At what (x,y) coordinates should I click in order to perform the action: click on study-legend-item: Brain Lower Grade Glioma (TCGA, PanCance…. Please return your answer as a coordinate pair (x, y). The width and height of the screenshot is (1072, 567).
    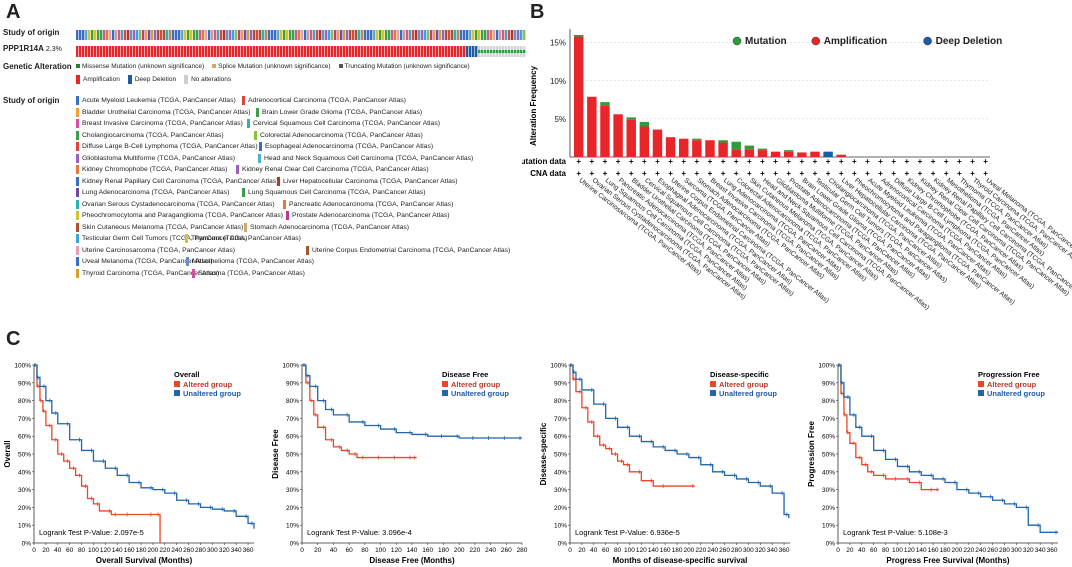
    Looking at the image, I should click on (339, 112).